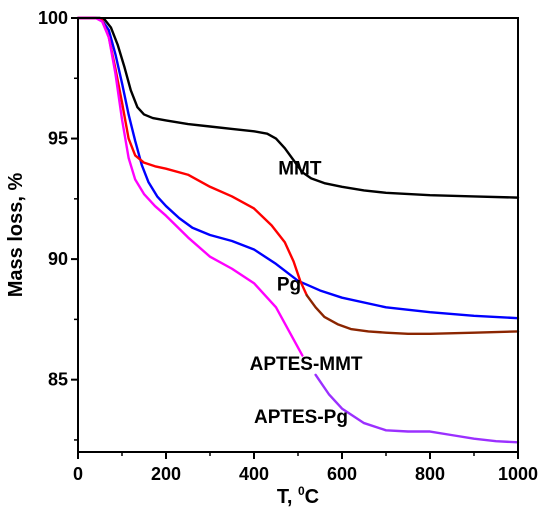  What do you see at coordinates (430, 474) in the screenshot?
I see `x-tick-label: 800` at bounding box center [430, 474].